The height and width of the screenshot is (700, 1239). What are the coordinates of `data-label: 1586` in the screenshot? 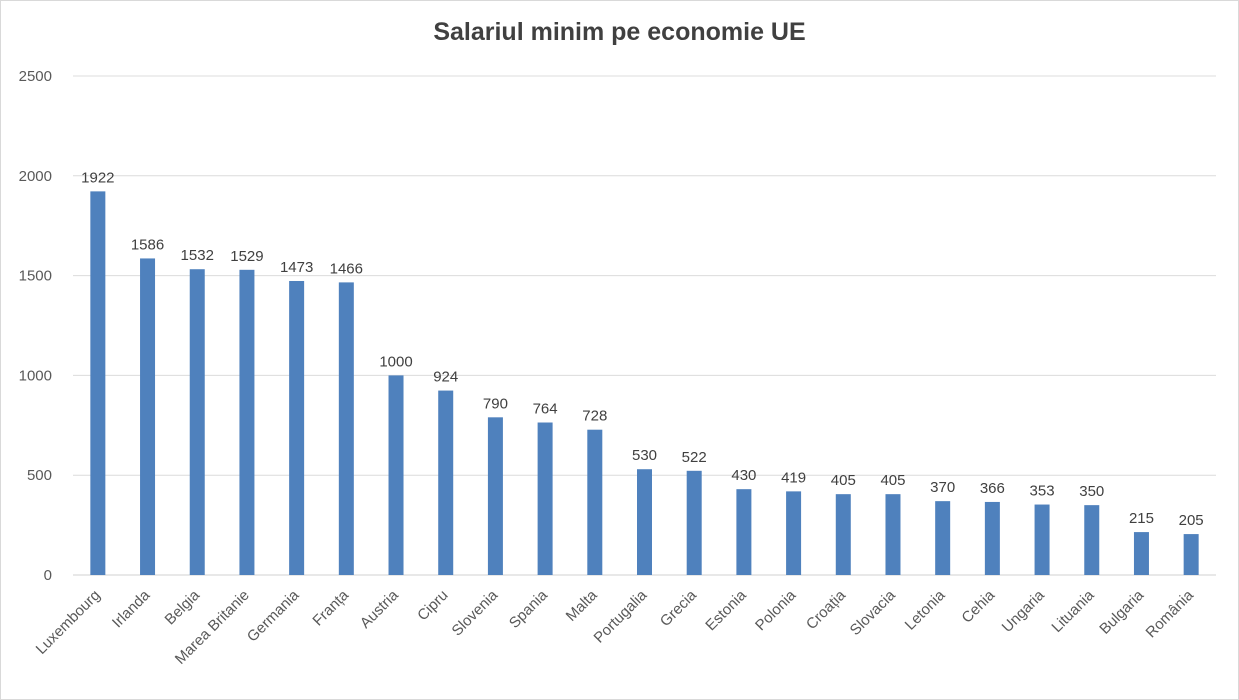 It's located at (147, 244).